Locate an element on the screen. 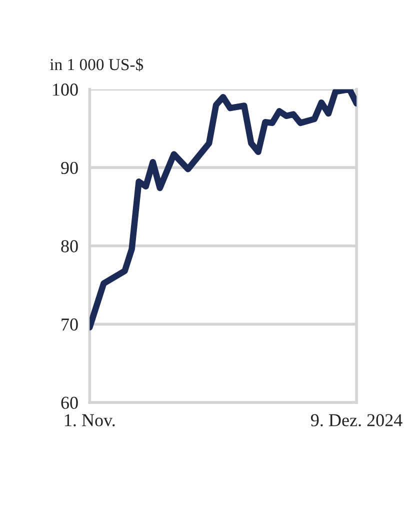  y-tick-label: 80 is located at coordinates (69, 246).